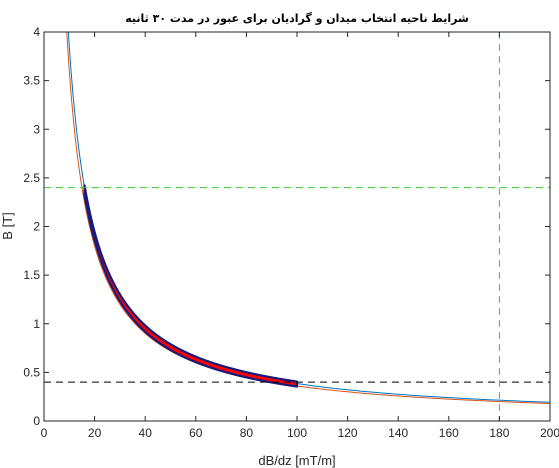 Image resolution: width=559 pixels, height=468 pixels. I want to click on y-tick-label: 1.5, so click(31, 275).